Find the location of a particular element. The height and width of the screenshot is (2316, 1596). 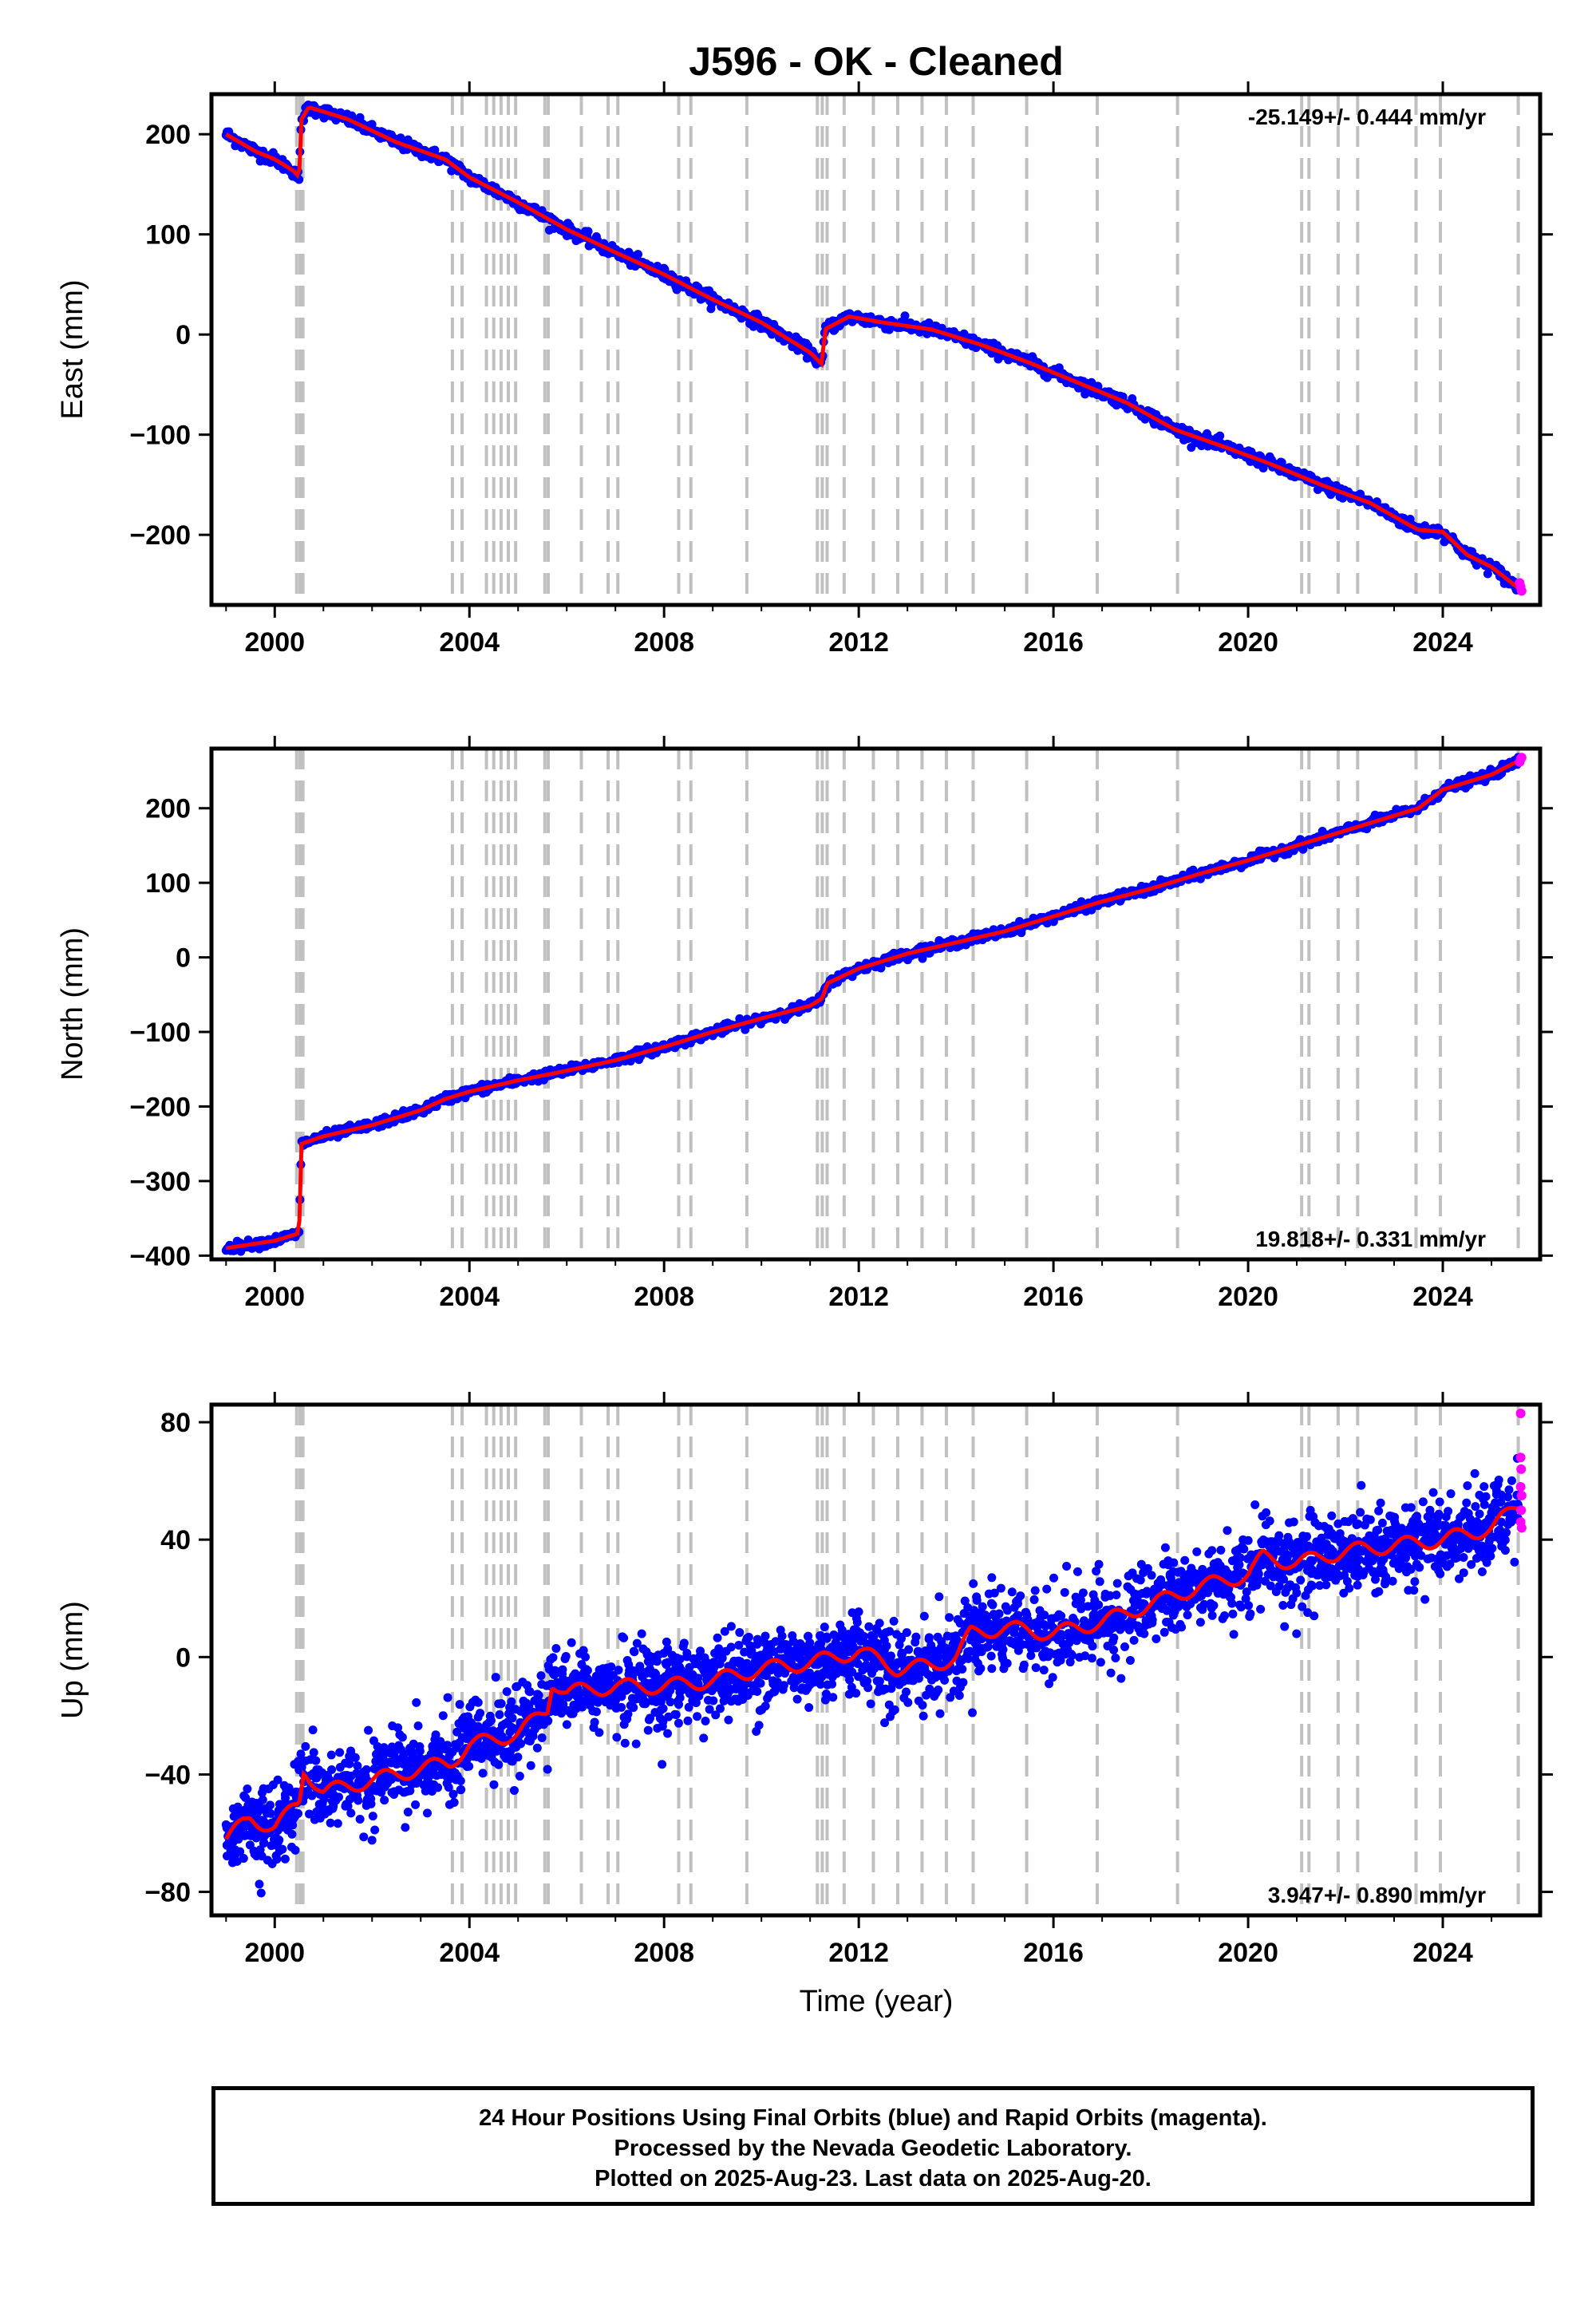

y-tick-label: 100 is located at coordinates (168, 235).